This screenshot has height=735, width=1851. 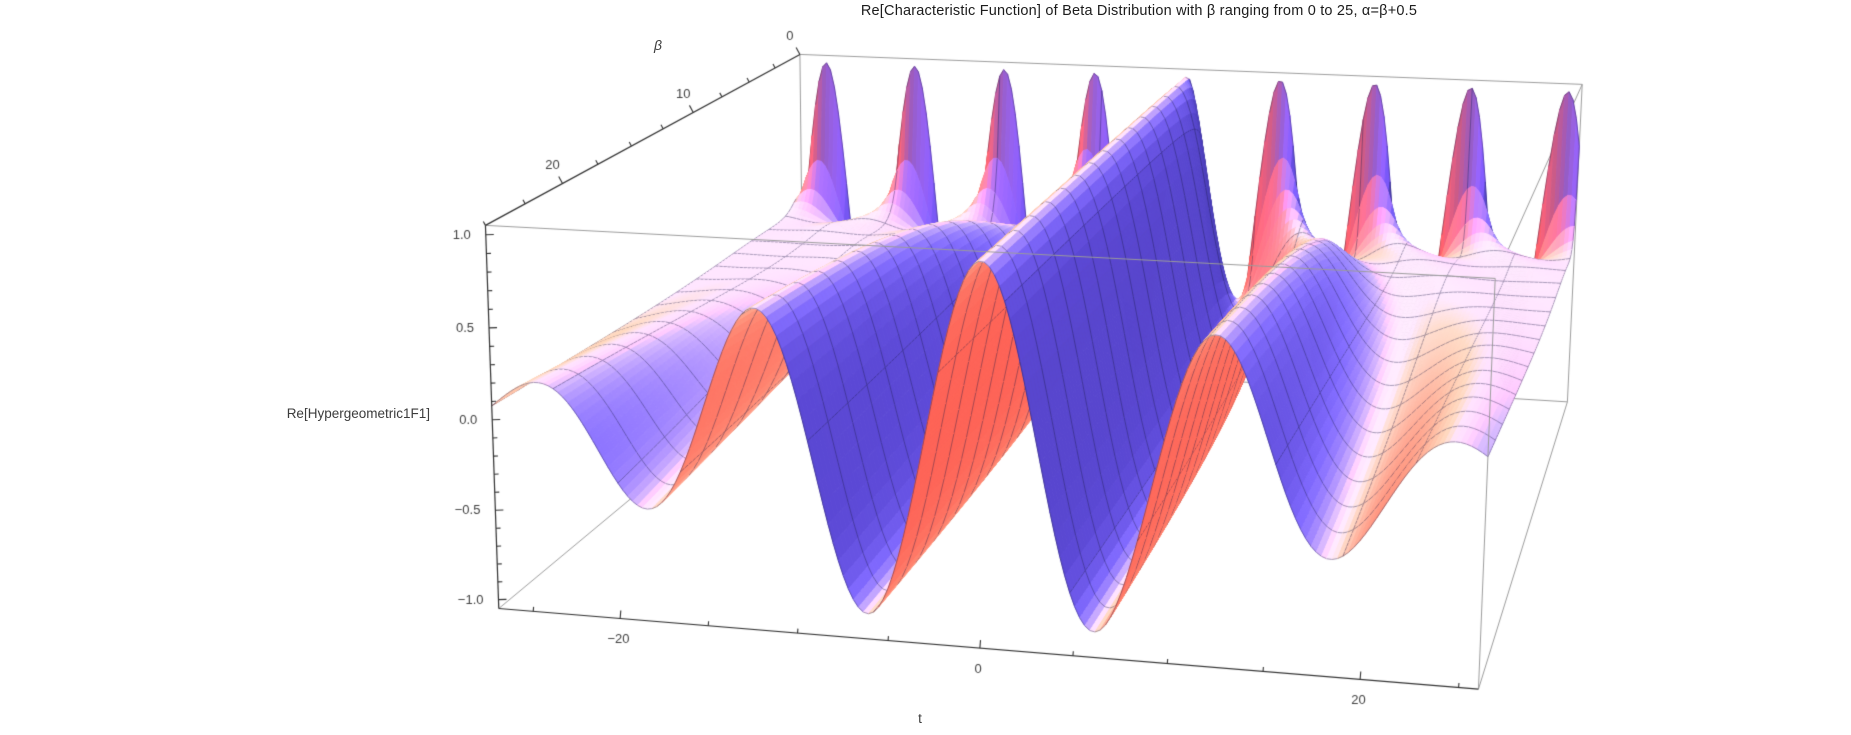 I want to click on t-axis-label: t, so click(x=920, y=718).